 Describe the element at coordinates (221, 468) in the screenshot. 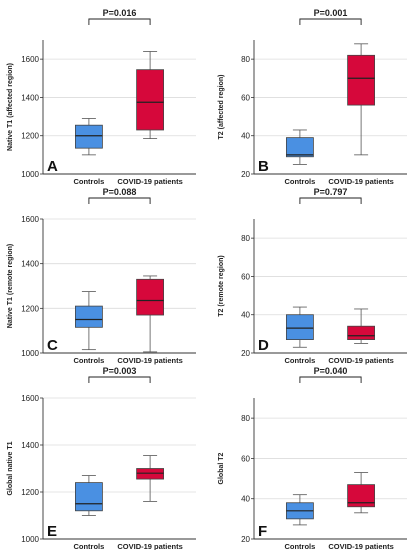

I see `y-axis-label: Global T2` at that location.